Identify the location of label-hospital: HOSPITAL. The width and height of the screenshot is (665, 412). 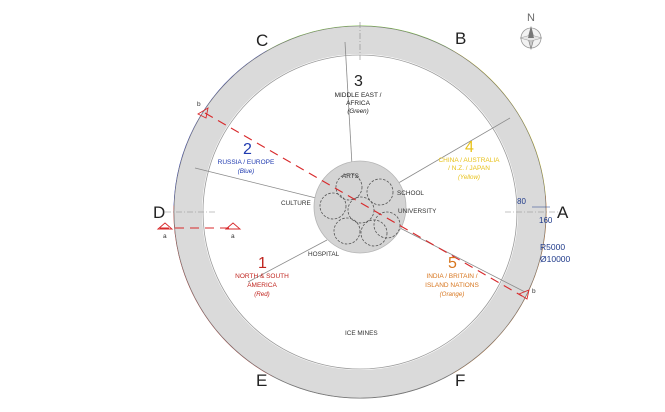
(324, 254).